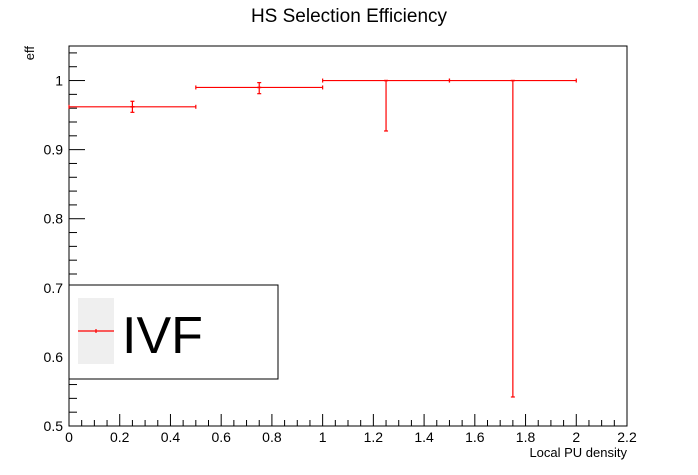  I want to click on x-tick-label: 2, so click(576, 437).